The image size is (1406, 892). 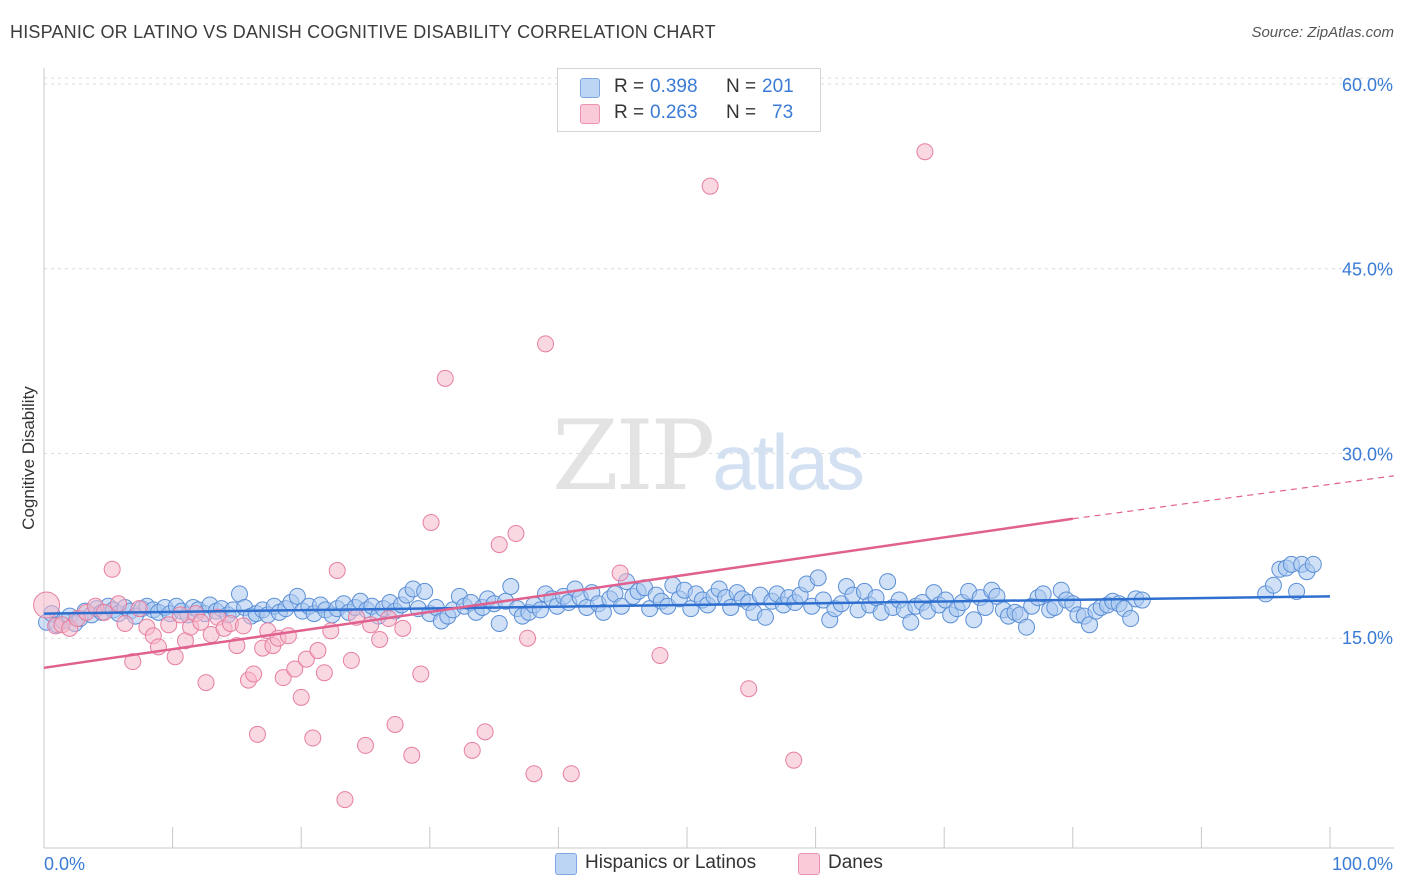 What do you see at coordinates (1367, 270) in the screenshot?
I see `y-tick-label: 45.0%` at bounding box center [1367, 270].